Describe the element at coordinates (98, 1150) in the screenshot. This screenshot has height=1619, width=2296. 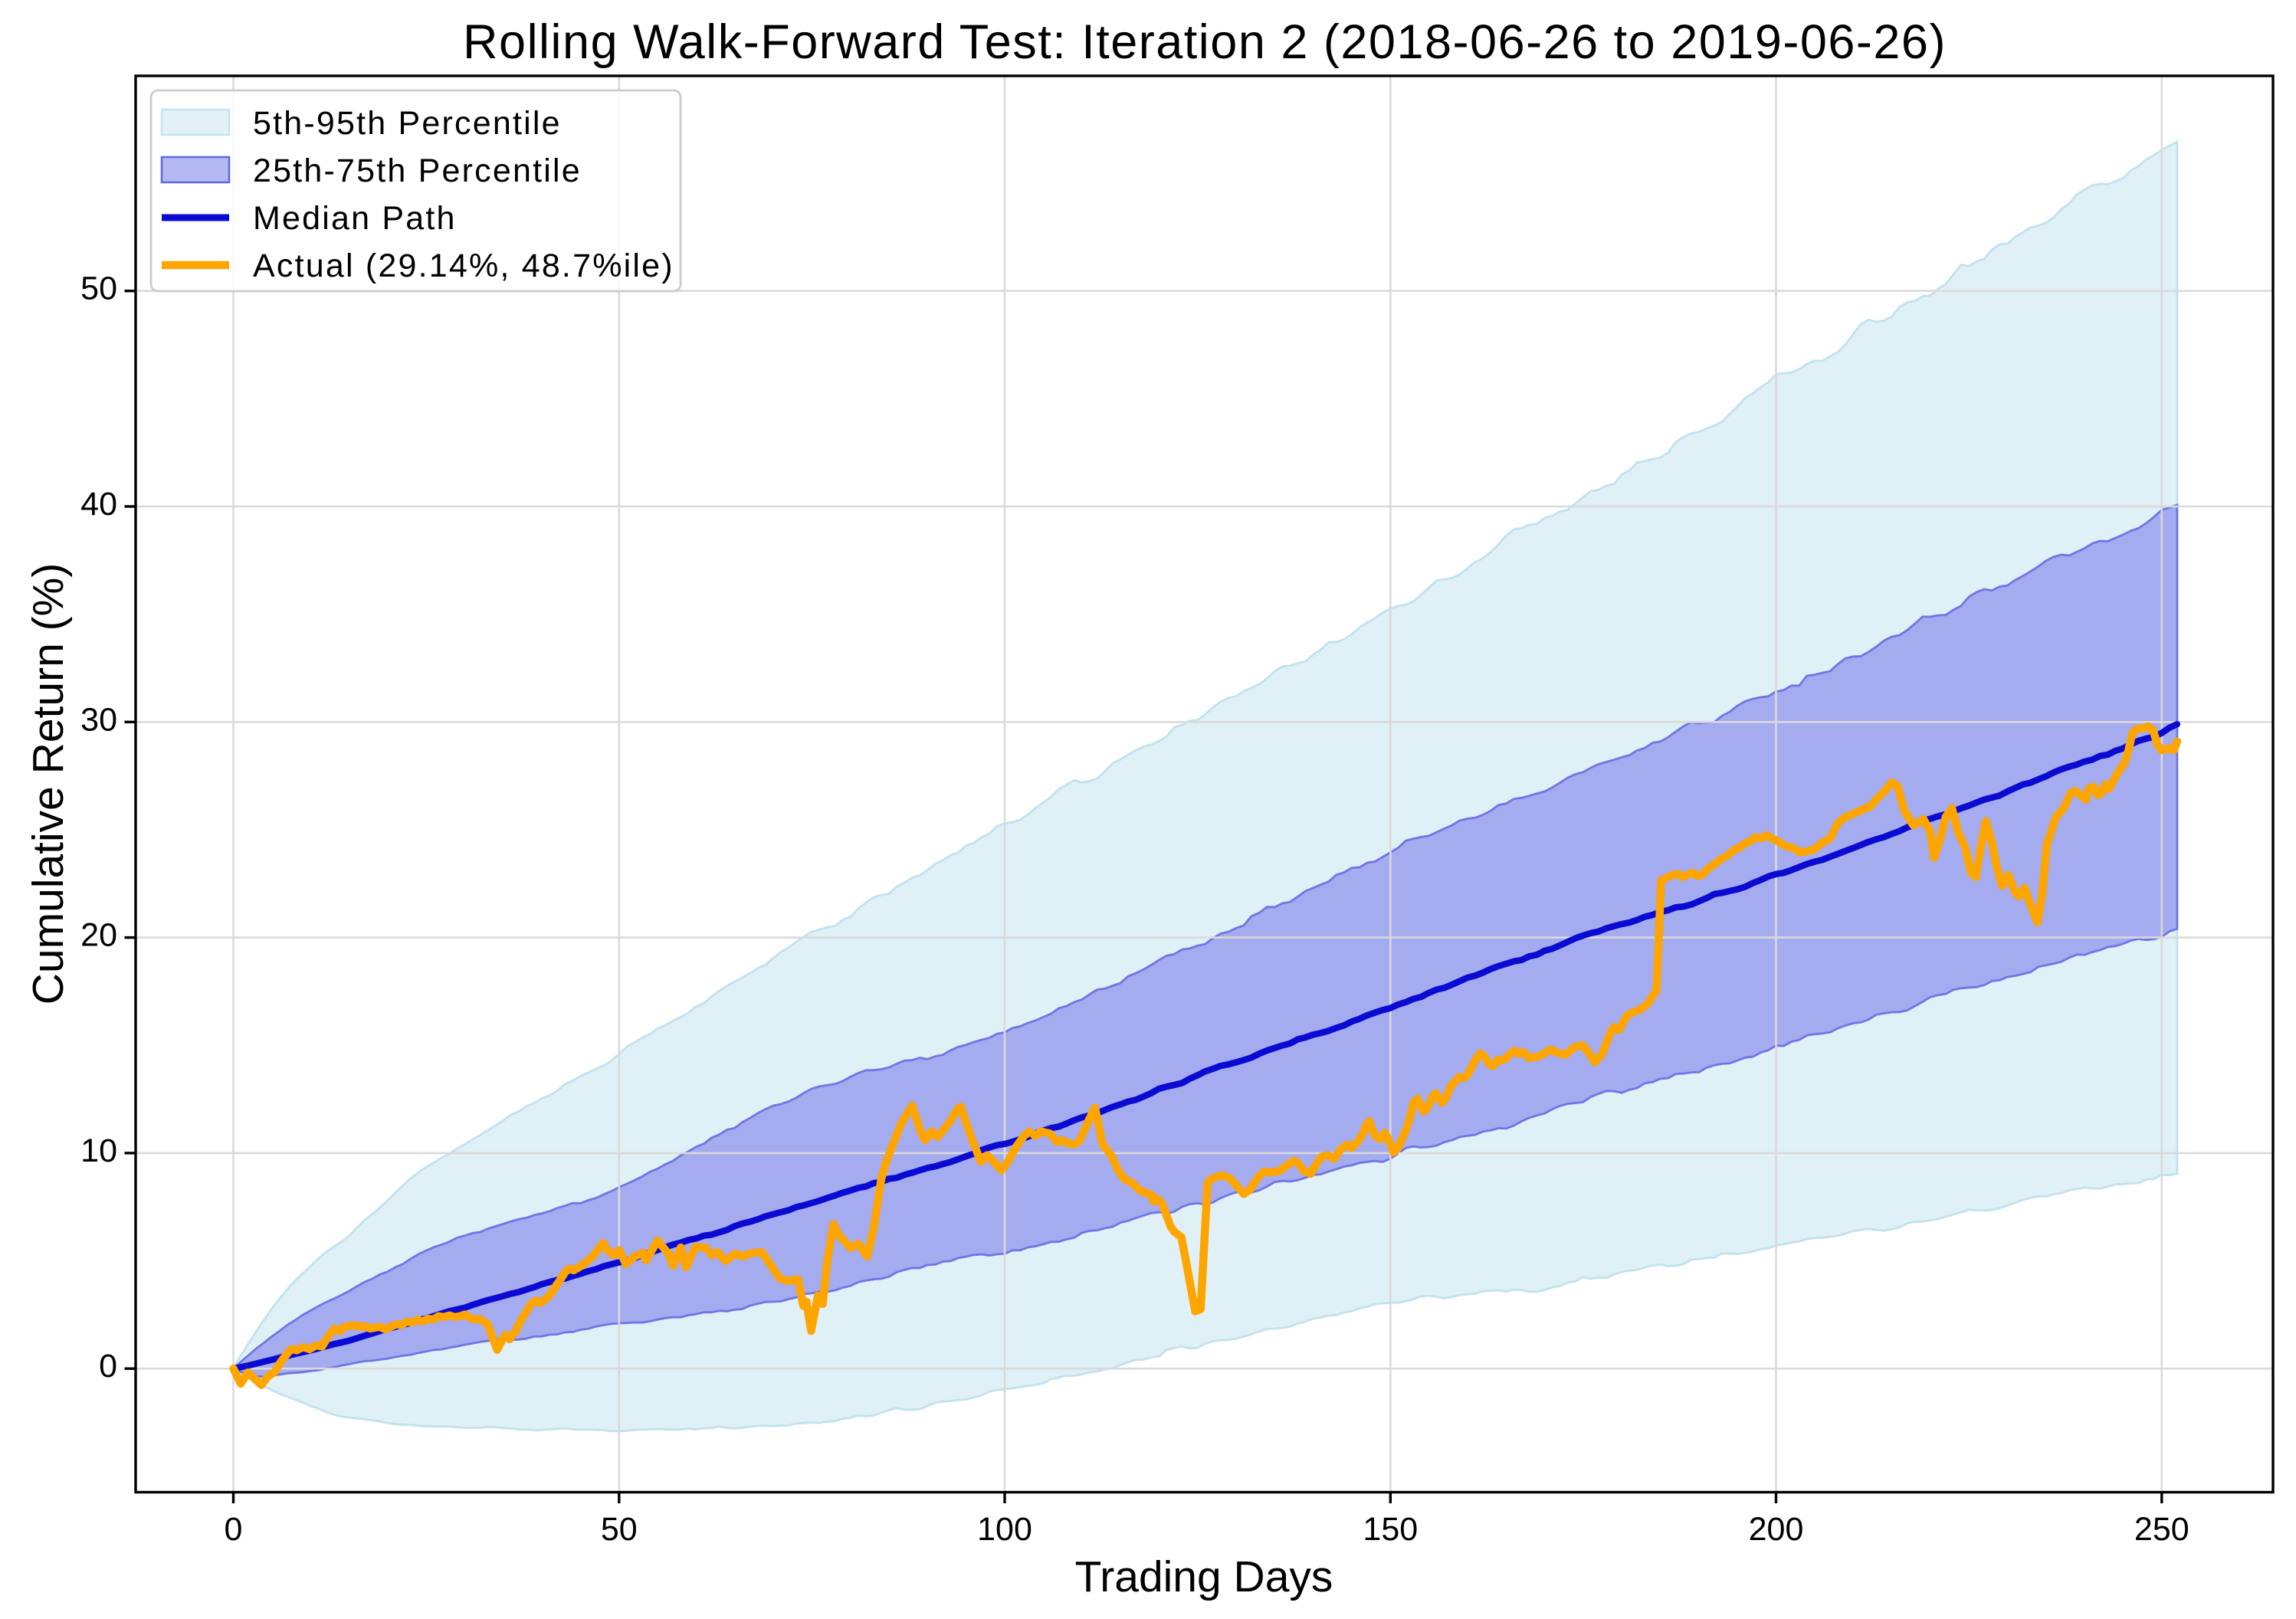
I see `svg-text: 10` at that location.